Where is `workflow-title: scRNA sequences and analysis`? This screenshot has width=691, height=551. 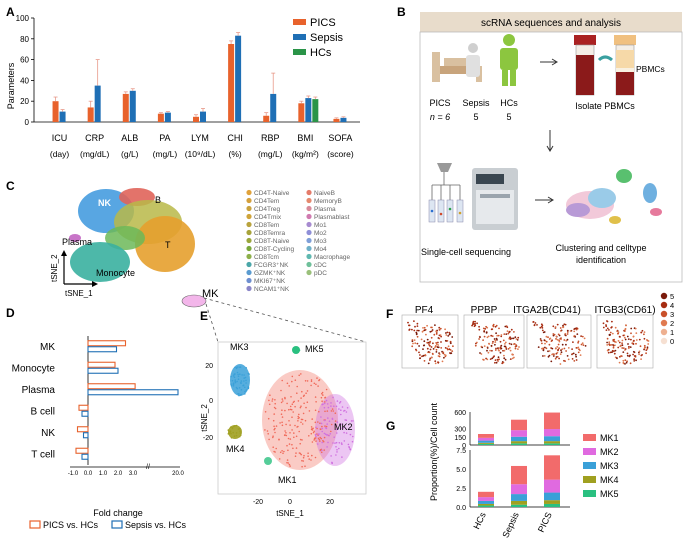
workflow-title: scRNA sequences and analysis is located at coordinates (551, 23).